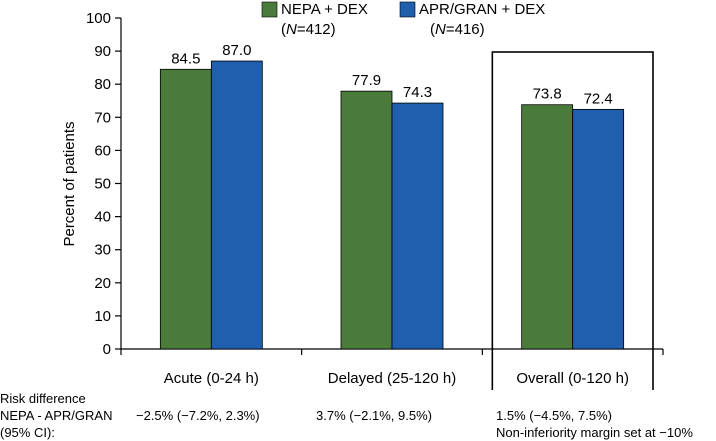 The width and height of the screenshot is (716, 441). I want to click on bar-value-label: 84.5, so click(185, 58).